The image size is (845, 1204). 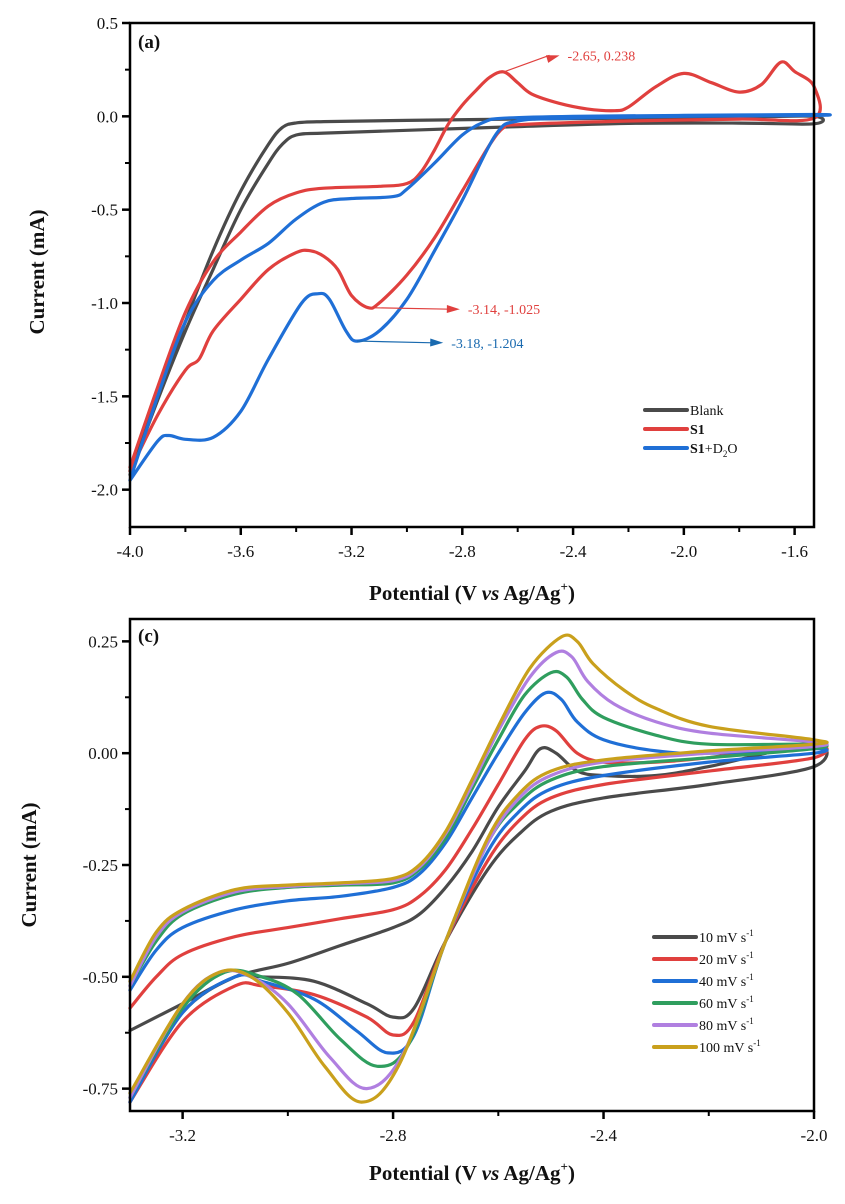 What do you see at coordinates (104, 210) in the screenshot?
I see `y-tick-label: -0.5` at bounding box center [104, 210].